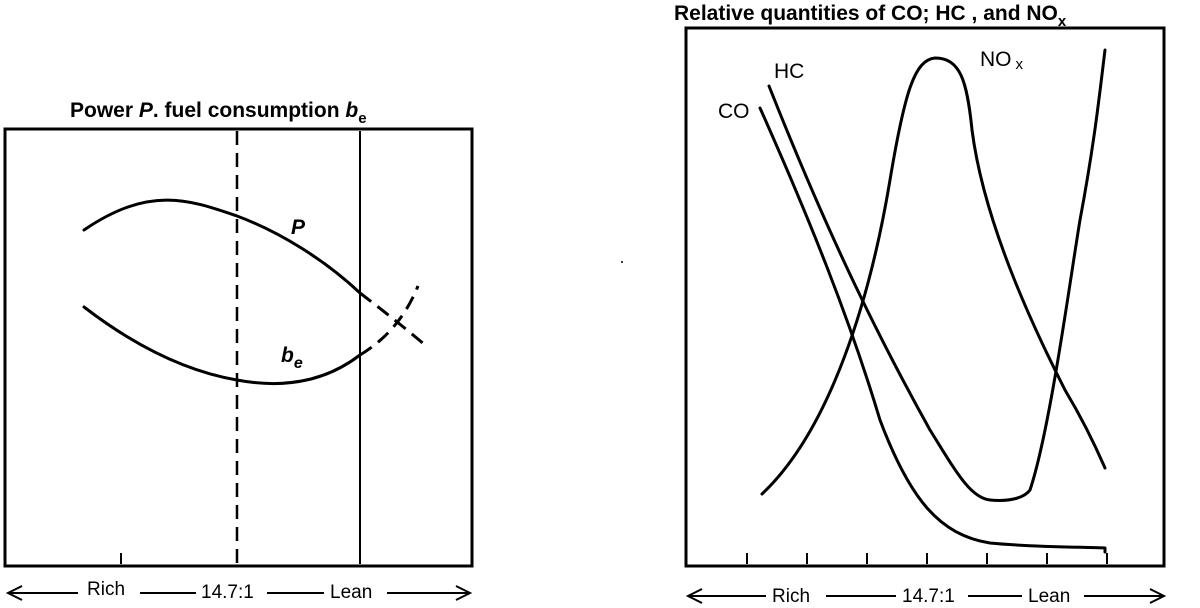  What do you see at coordinates (1002, 60) in the screenshot?
I see `nox-curve-label: NO x` at bounding box center [1002, 60].